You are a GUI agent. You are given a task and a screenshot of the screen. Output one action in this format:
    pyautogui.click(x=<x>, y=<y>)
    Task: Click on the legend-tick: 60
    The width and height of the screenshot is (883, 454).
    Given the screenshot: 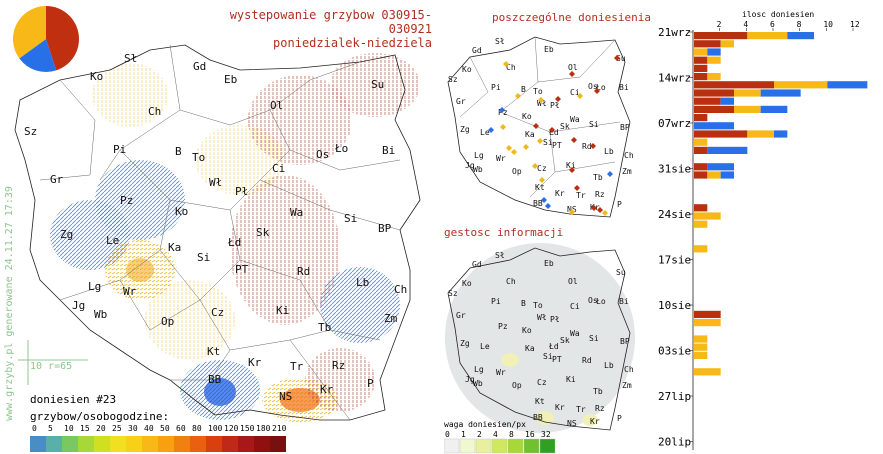 What is the action you would take?
    pyautogui.click(x=181, y=428)
    